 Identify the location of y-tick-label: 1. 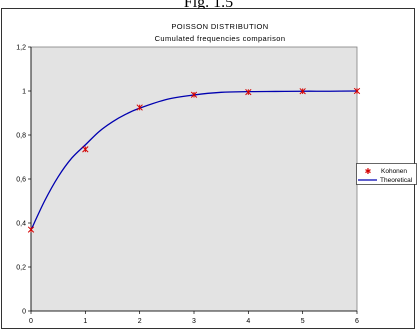
(24, 91).